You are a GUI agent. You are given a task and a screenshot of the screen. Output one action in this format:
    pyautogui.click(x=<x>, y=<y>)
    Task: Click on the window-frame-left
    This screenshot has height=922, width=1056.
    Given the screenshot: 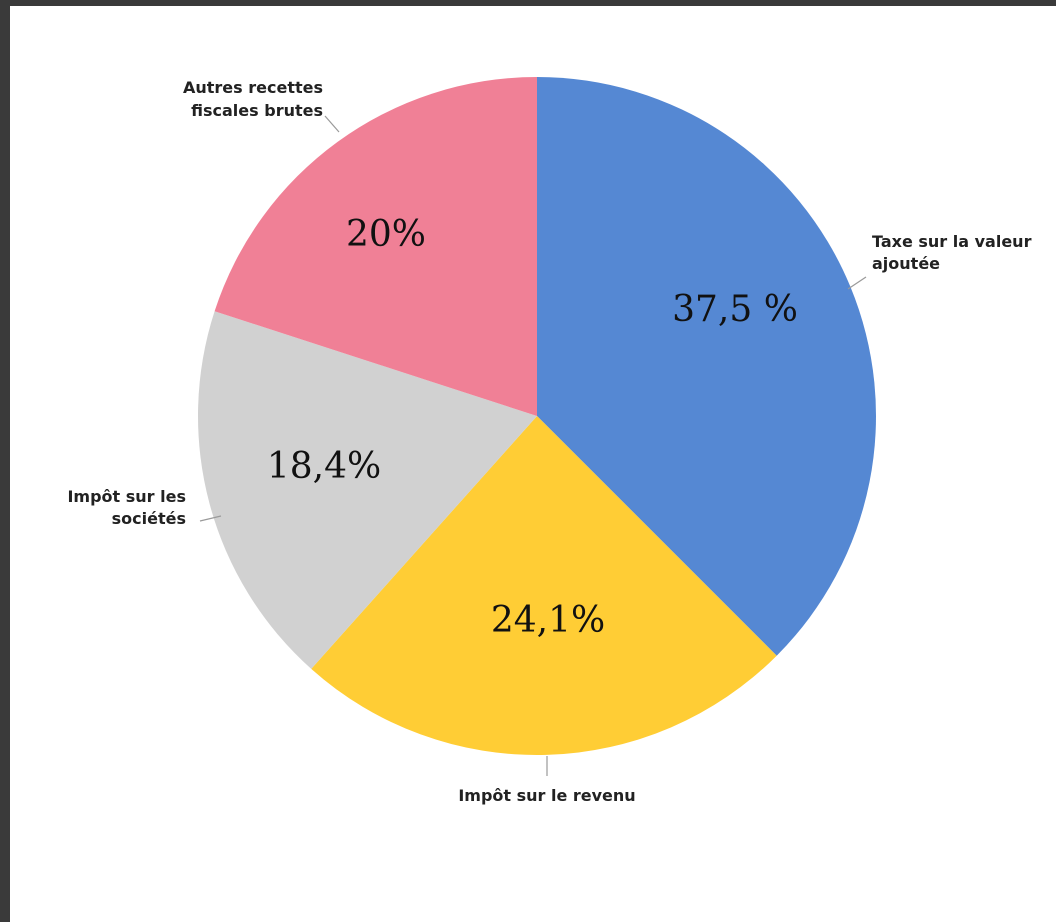 What is the action you would take?
    pyautogui.click(x=5, y=461)
    